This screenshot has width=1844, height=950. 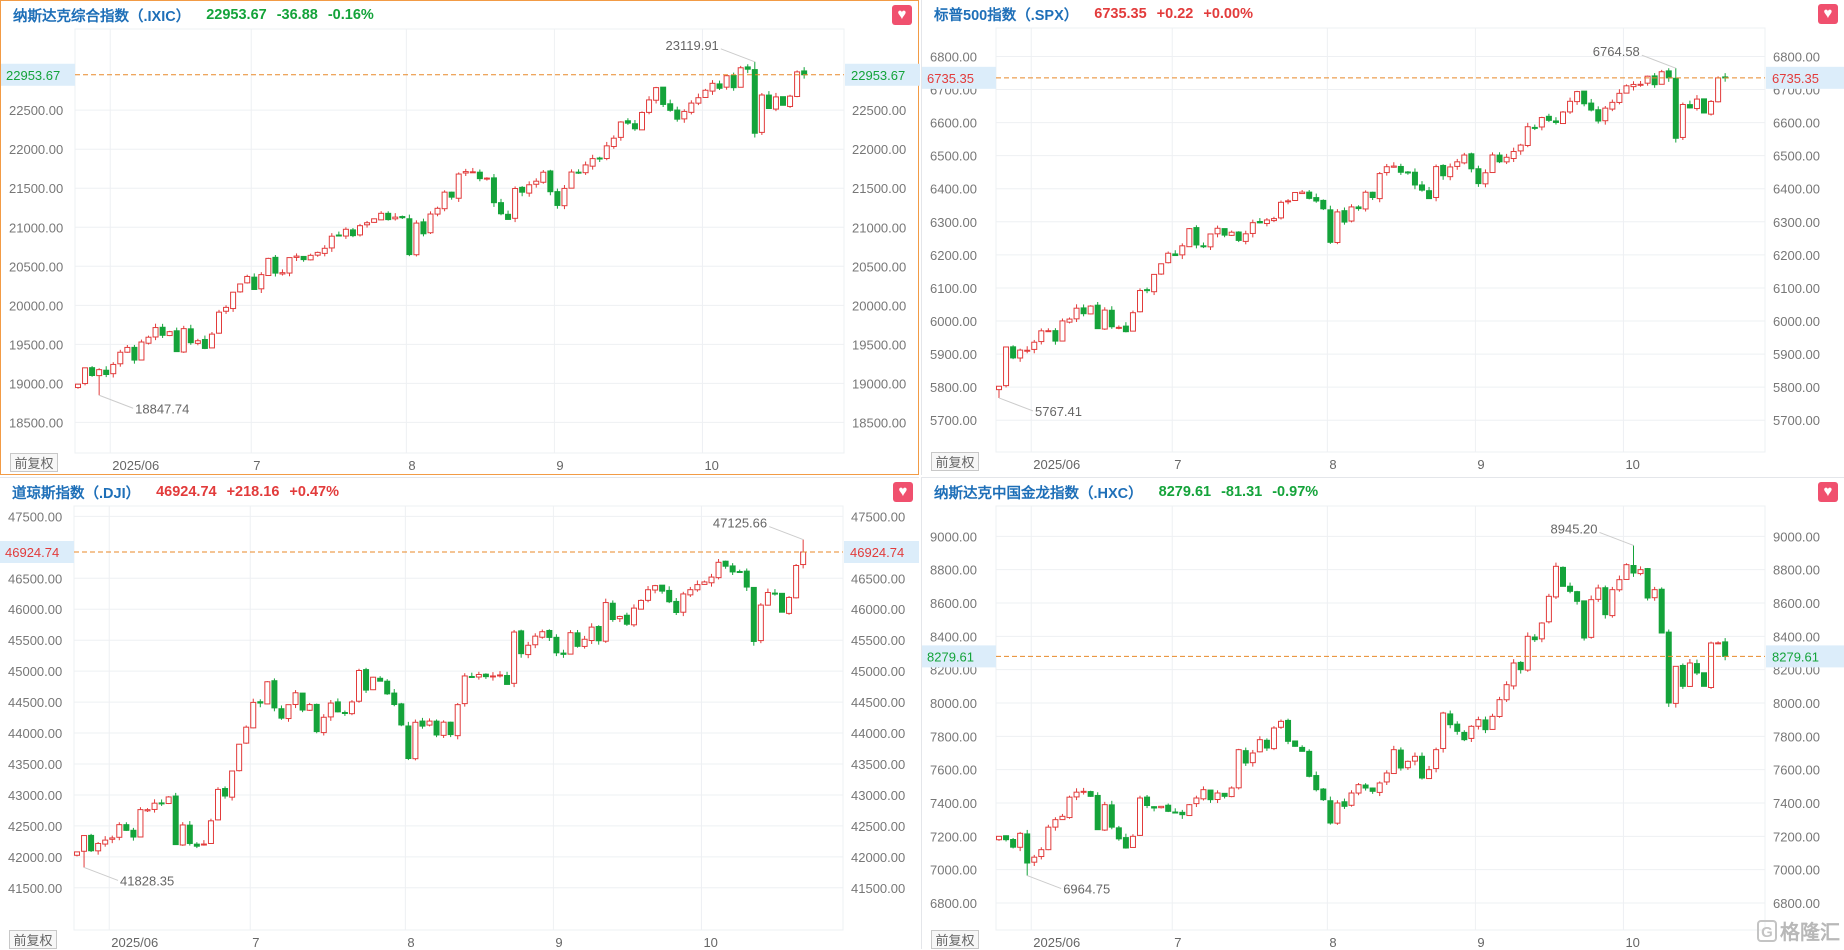 I want to click on index-change-percent: -0.97%, so click(x=1295, y=492).